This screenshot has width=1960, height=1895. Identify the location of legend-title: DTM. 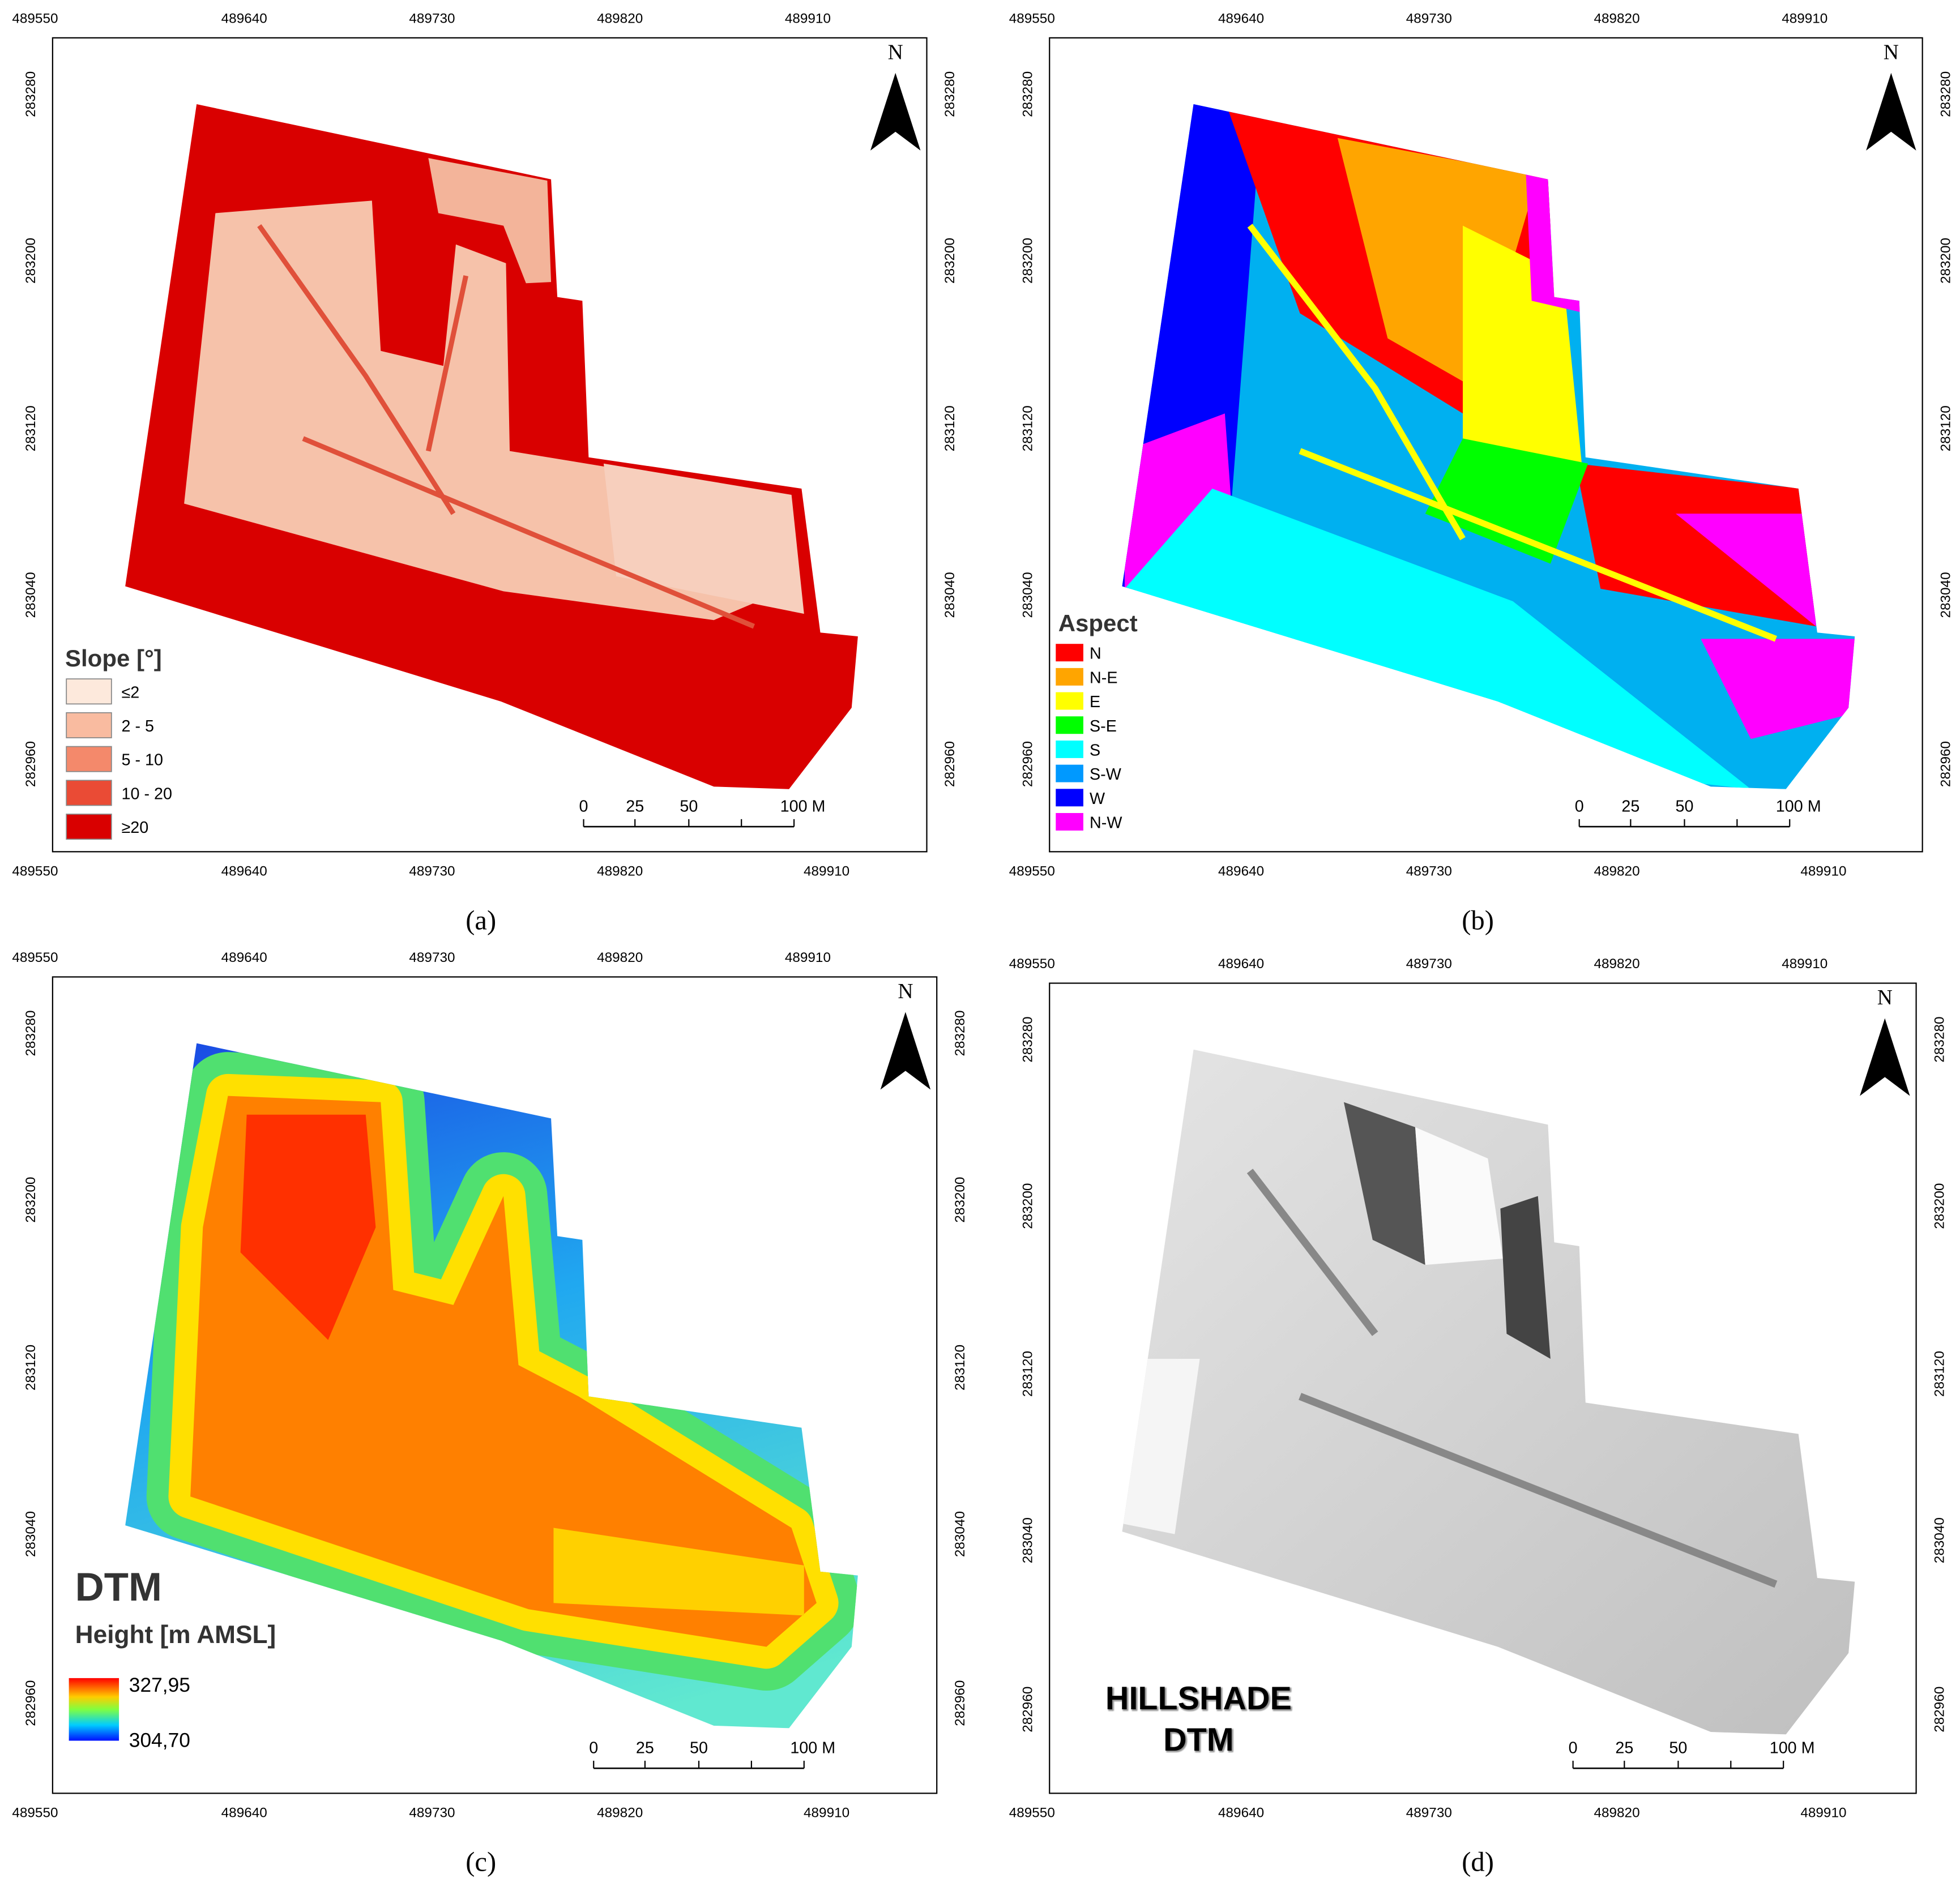
(118, 1587).